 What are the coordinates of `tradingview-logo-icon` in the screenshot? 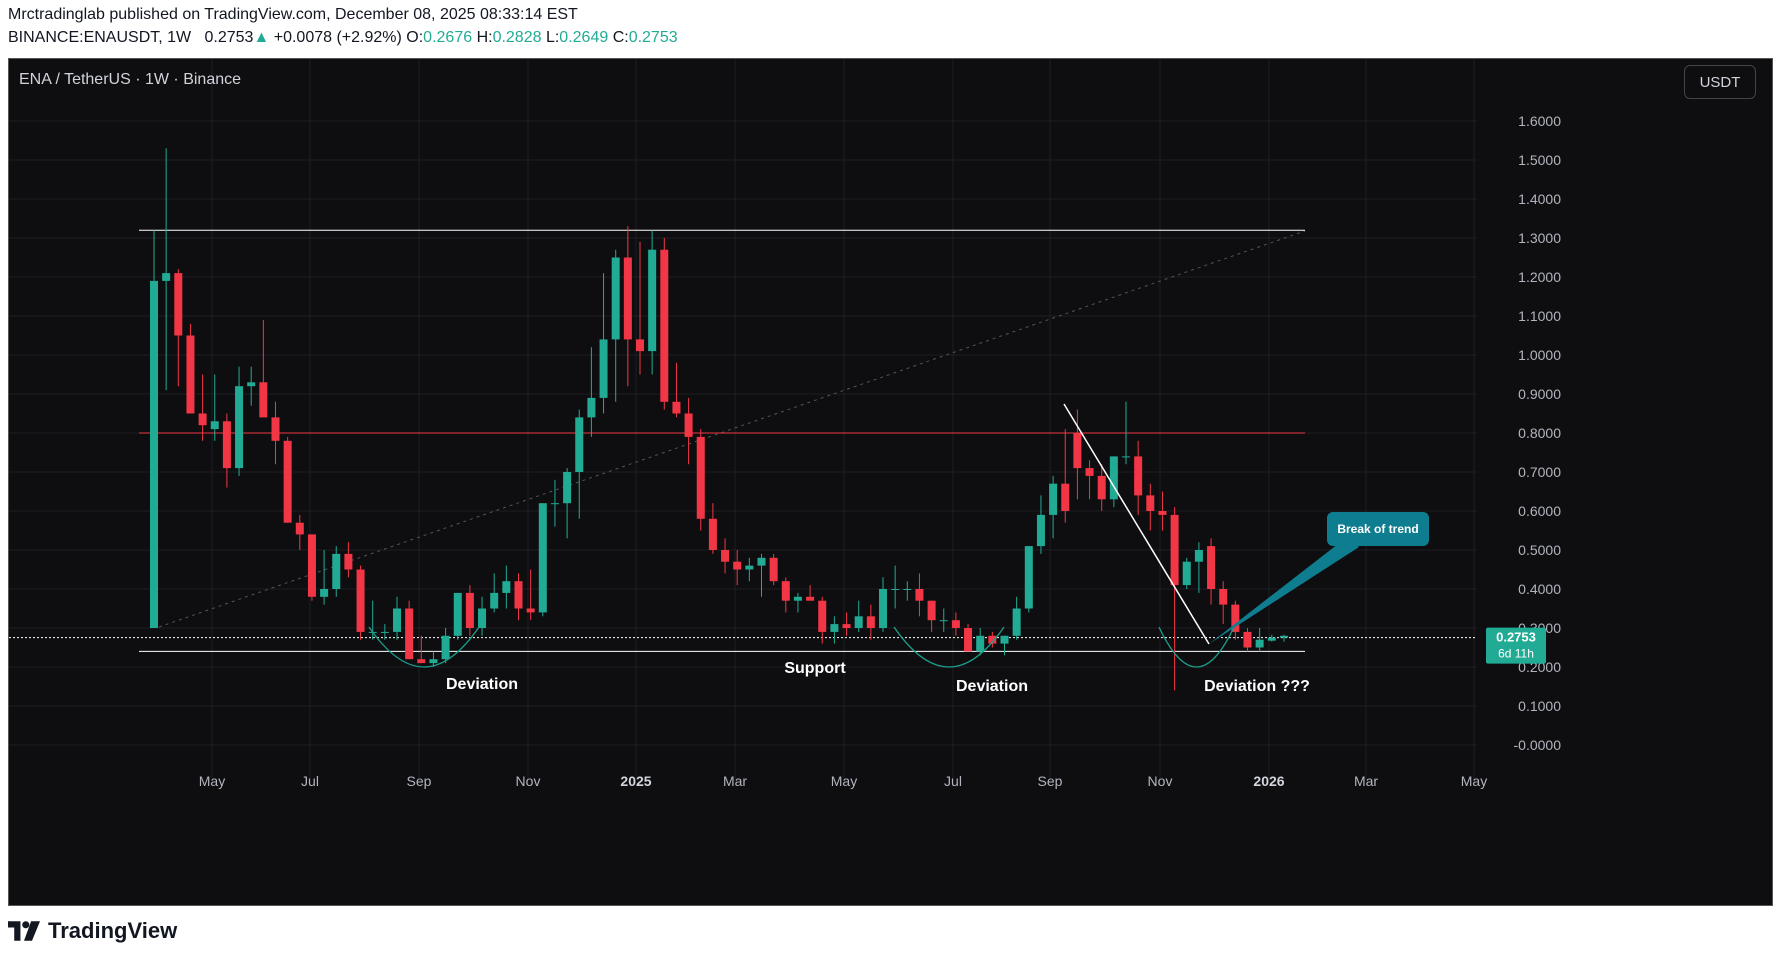 It's located at (24, 931).